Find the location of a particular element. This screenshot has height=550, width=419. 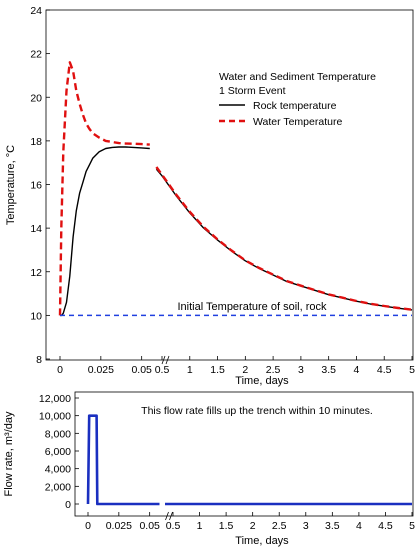

rock-temperature-segment1 is located at coordinates (105, 231).